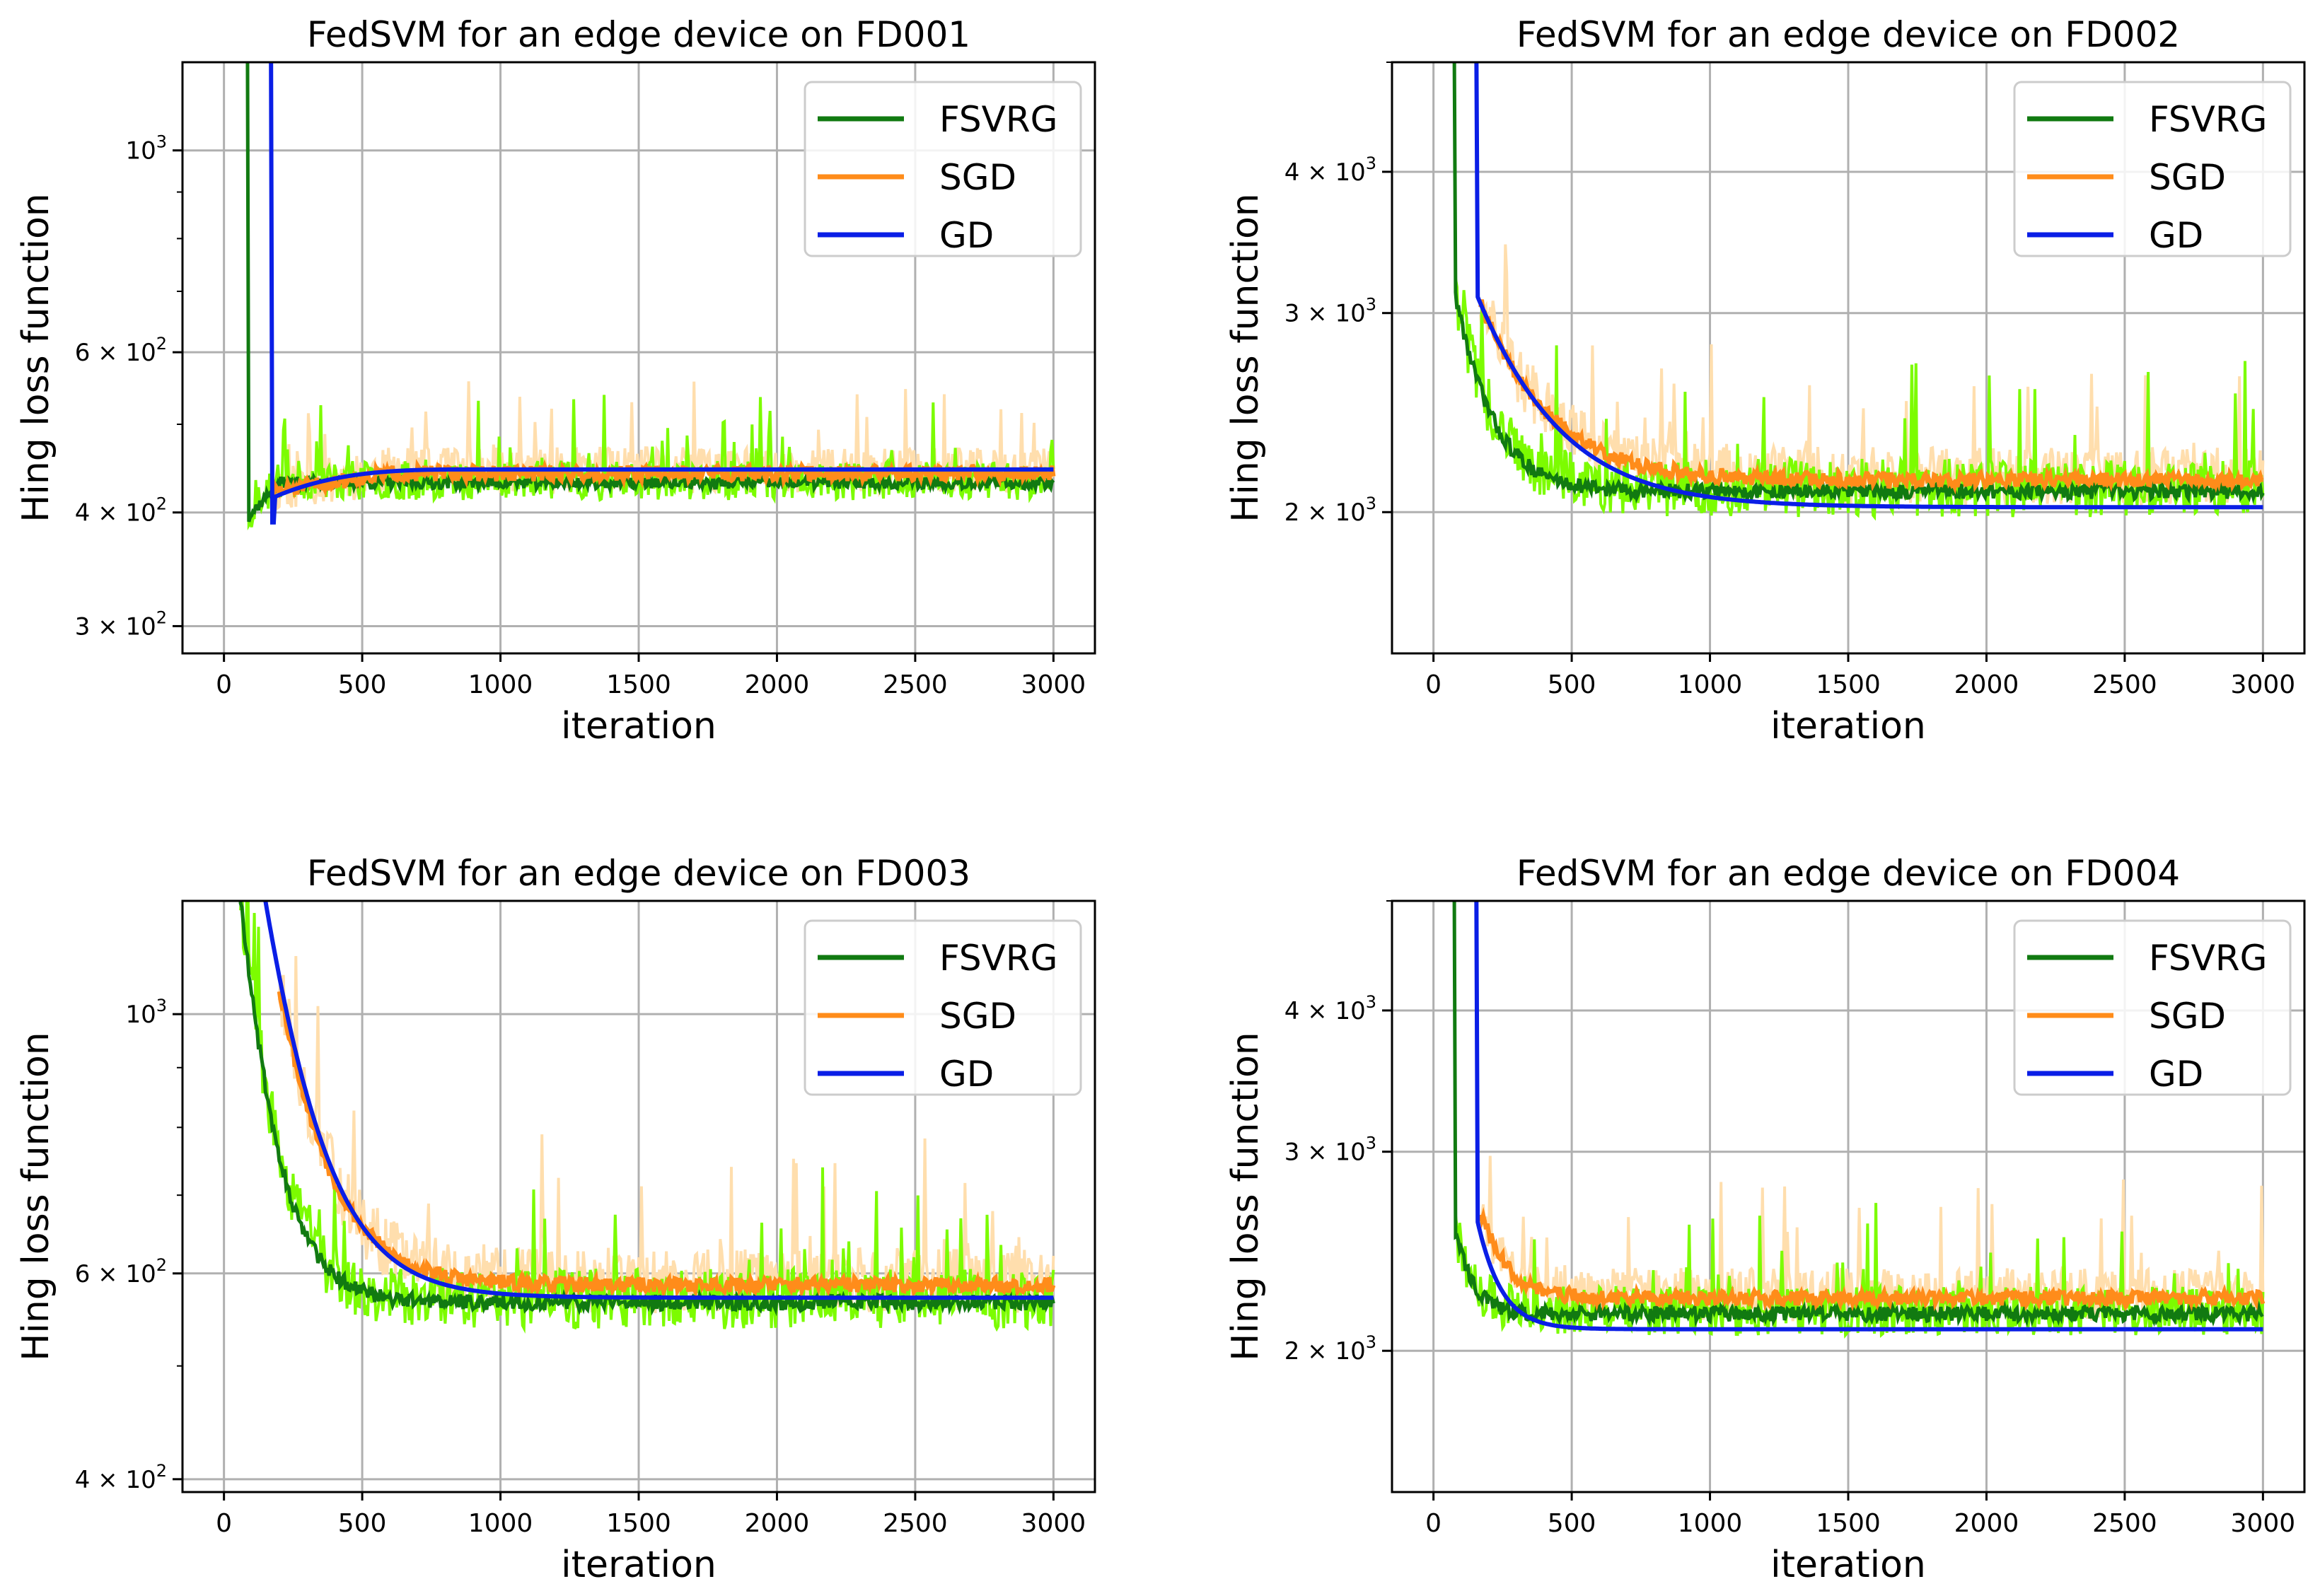 The image size is (2320, 1596). I want to click on chart-title: FedSVM for an edge device on FD003, so click(638, 873).